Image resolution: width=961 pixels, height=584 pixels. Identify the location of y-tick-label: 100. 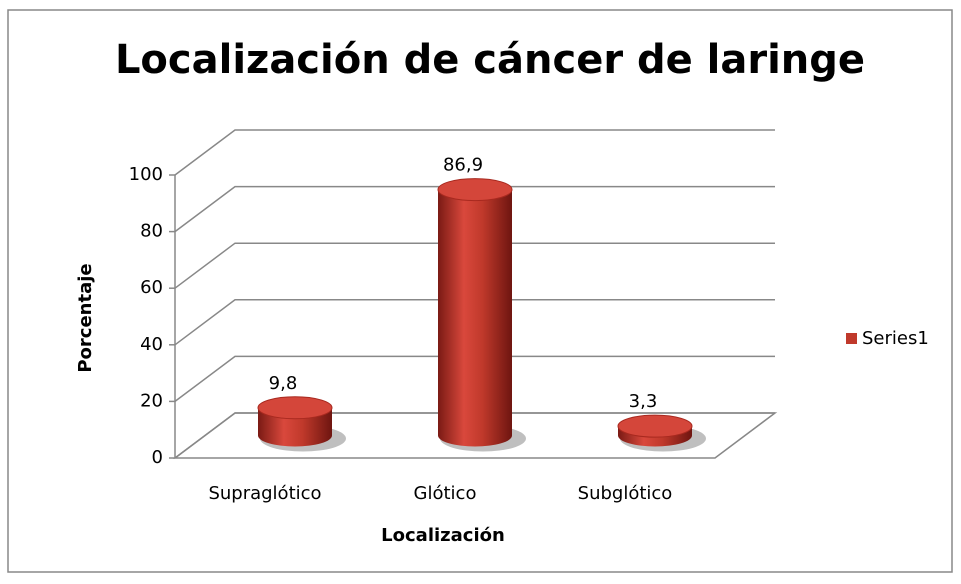
(146, 174).